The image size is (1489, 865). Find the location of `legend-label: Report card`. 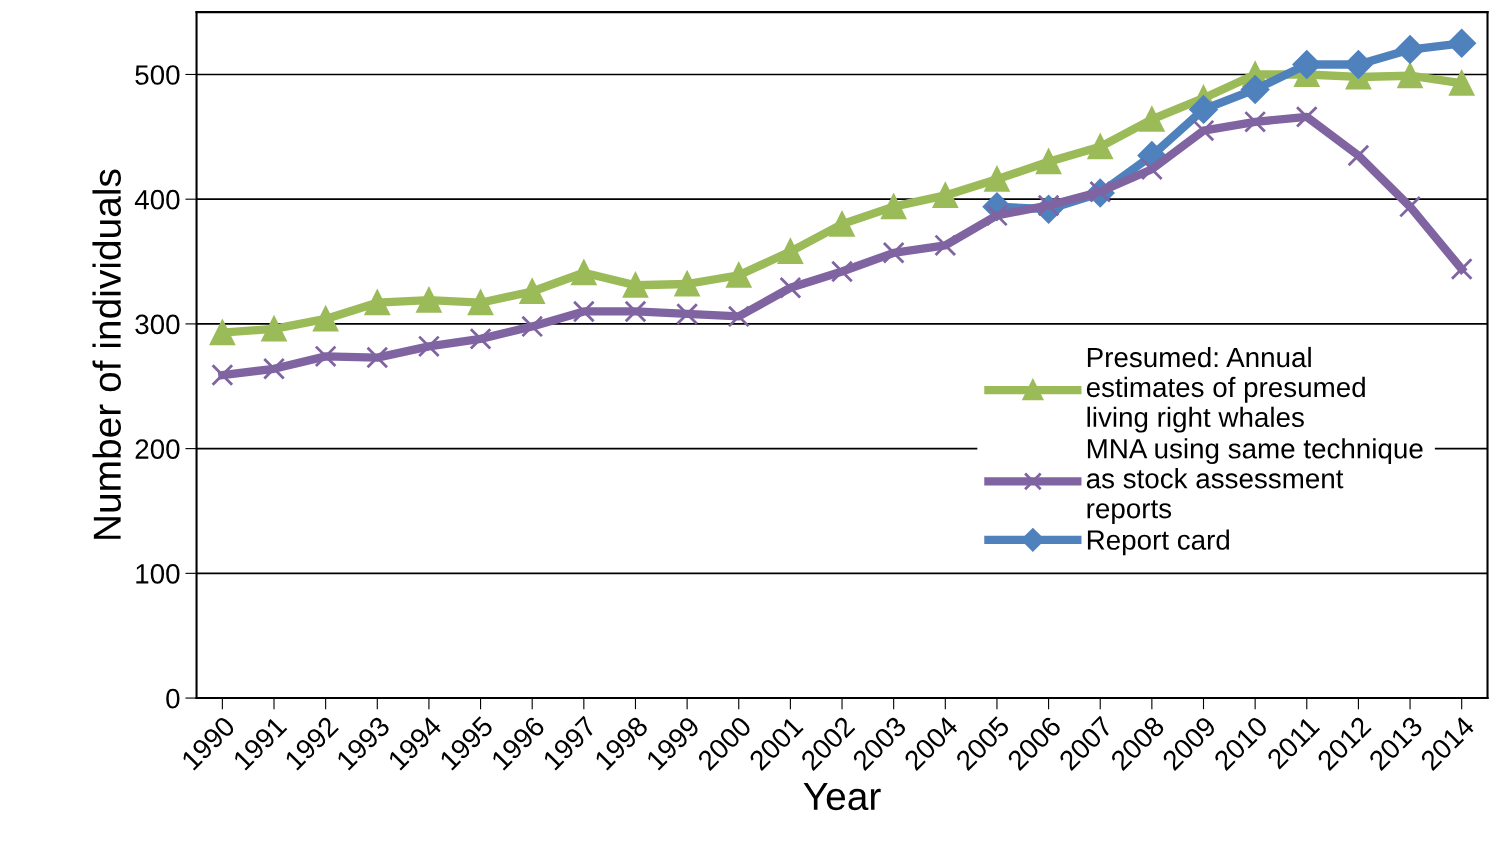

legend-label: Report card is located at coordinates (1158, 542).